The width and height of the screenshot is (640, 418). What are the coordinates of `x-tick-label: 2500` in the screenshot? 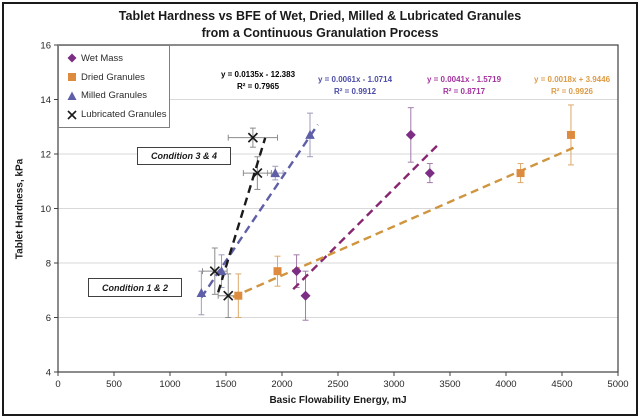 It's located at (337, 384).